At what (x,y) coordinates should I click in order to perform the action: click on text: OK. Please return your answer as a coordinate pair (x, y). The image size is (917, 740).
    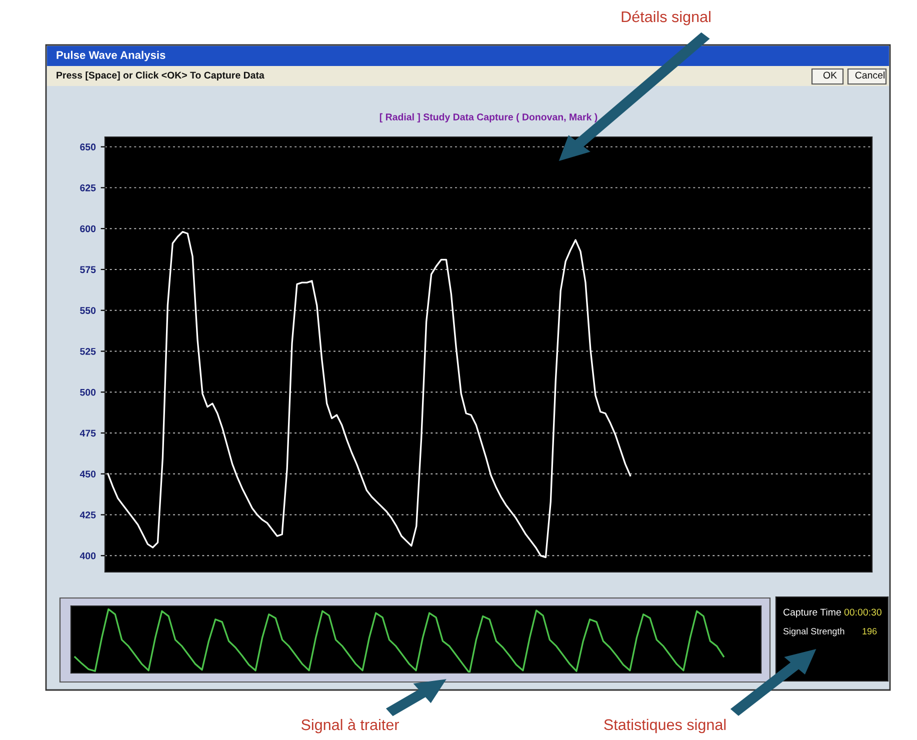
    Looking at the image, I should click on (830, 75).